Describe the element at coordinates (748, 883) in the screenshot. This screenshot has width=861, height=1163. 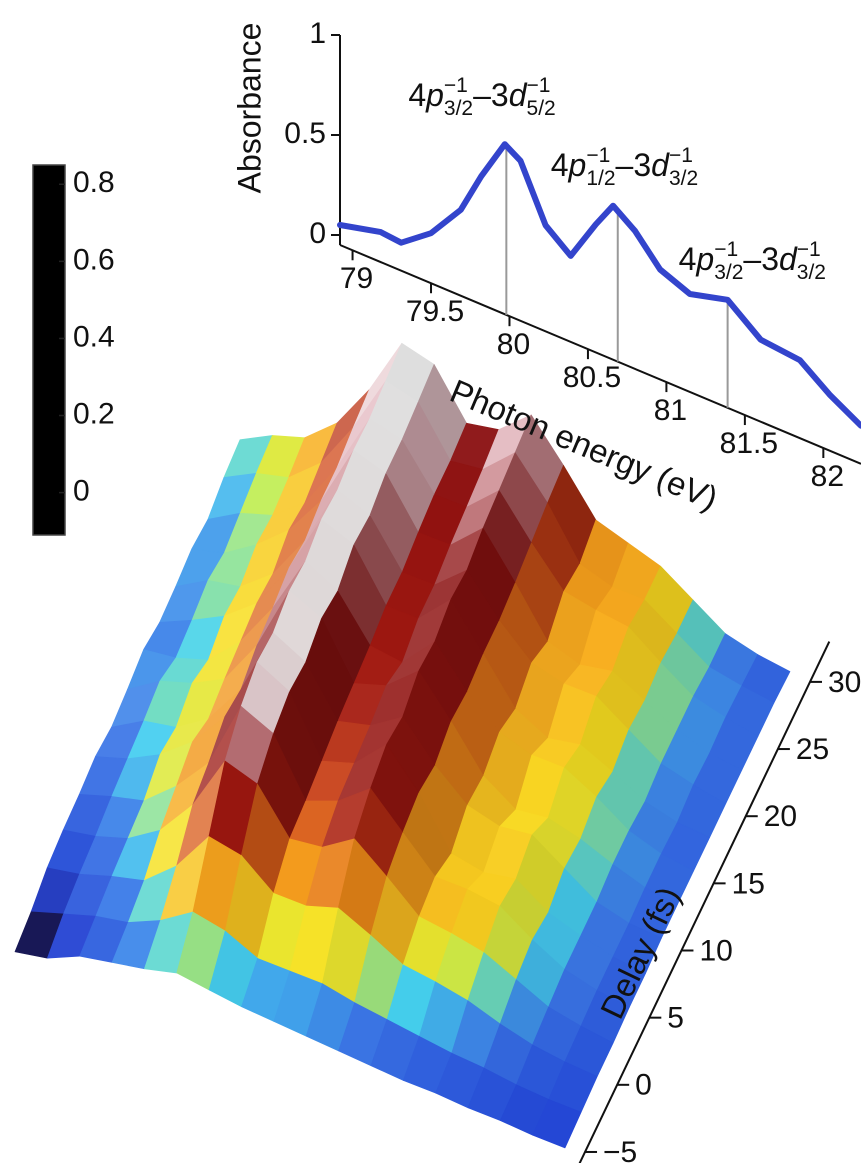
I see `delay-tick-label: 15` at that location.